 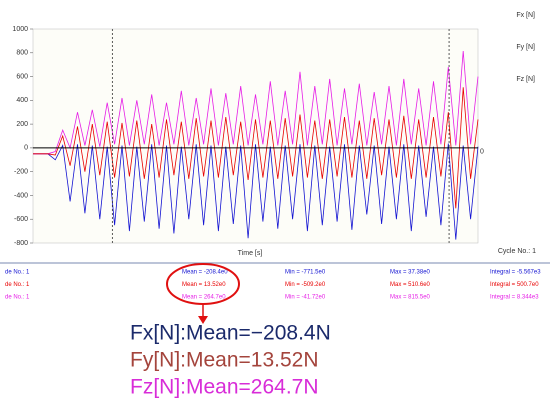 What do you see at coordinates (517, 251) in the screenshot?
I see `cycle-label: Cycle No.: 1` at bounding box center [517, 251].